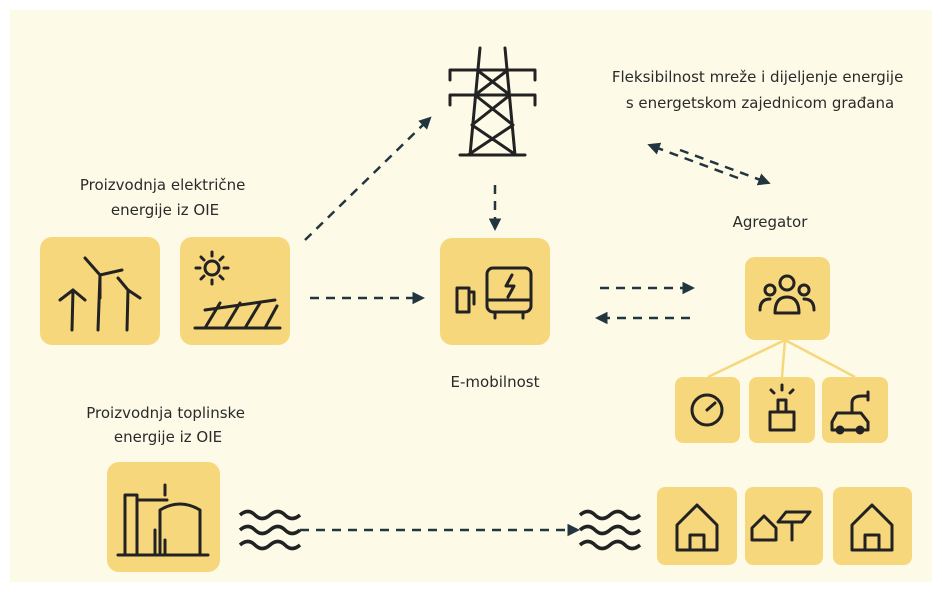  I want to click on ebus-icon, so click(494, 293).